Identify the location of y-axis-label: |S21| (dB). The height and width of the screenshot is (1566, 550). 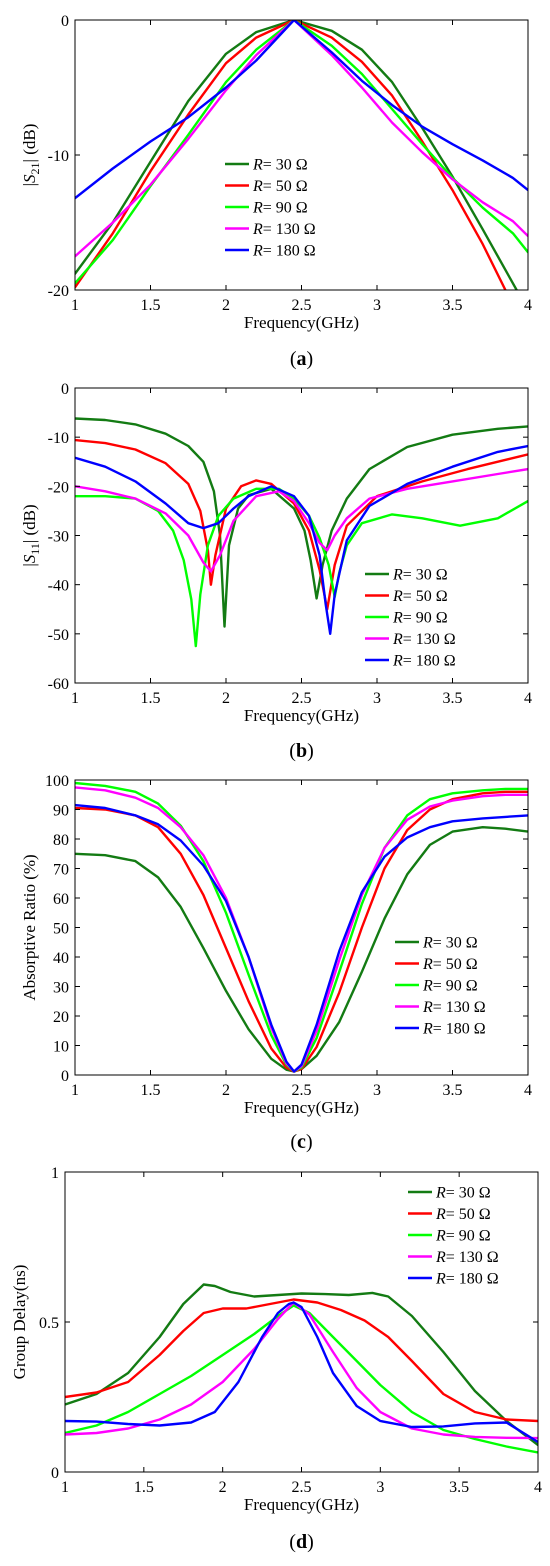
(31, 155).